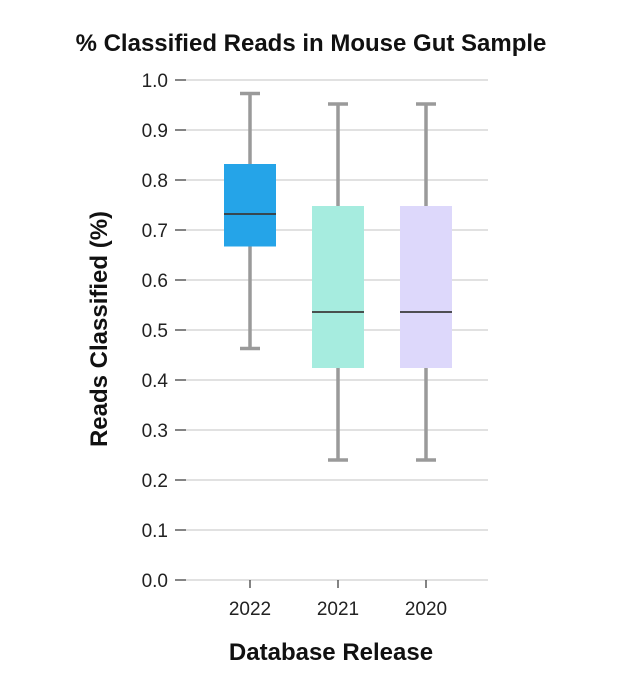  I want to click on y-tick-label: 0.8, so click(155, 181).